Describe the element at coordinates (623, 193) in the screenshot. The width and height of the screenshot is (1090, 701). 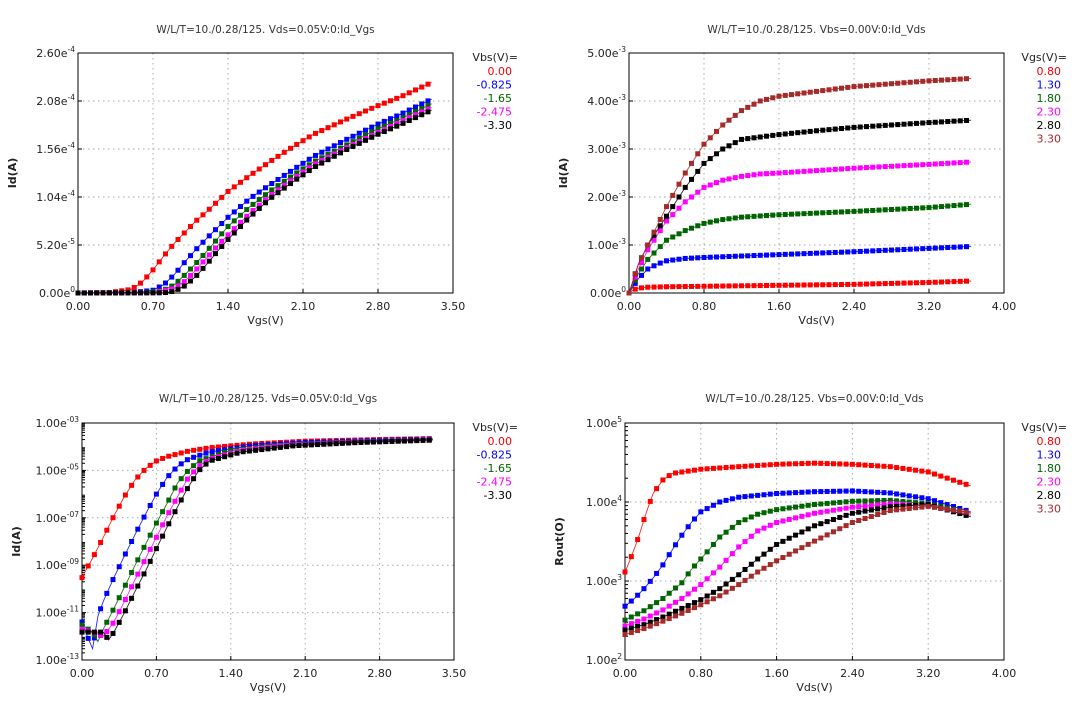
I see `y-tick-exponent: -3` at that location.